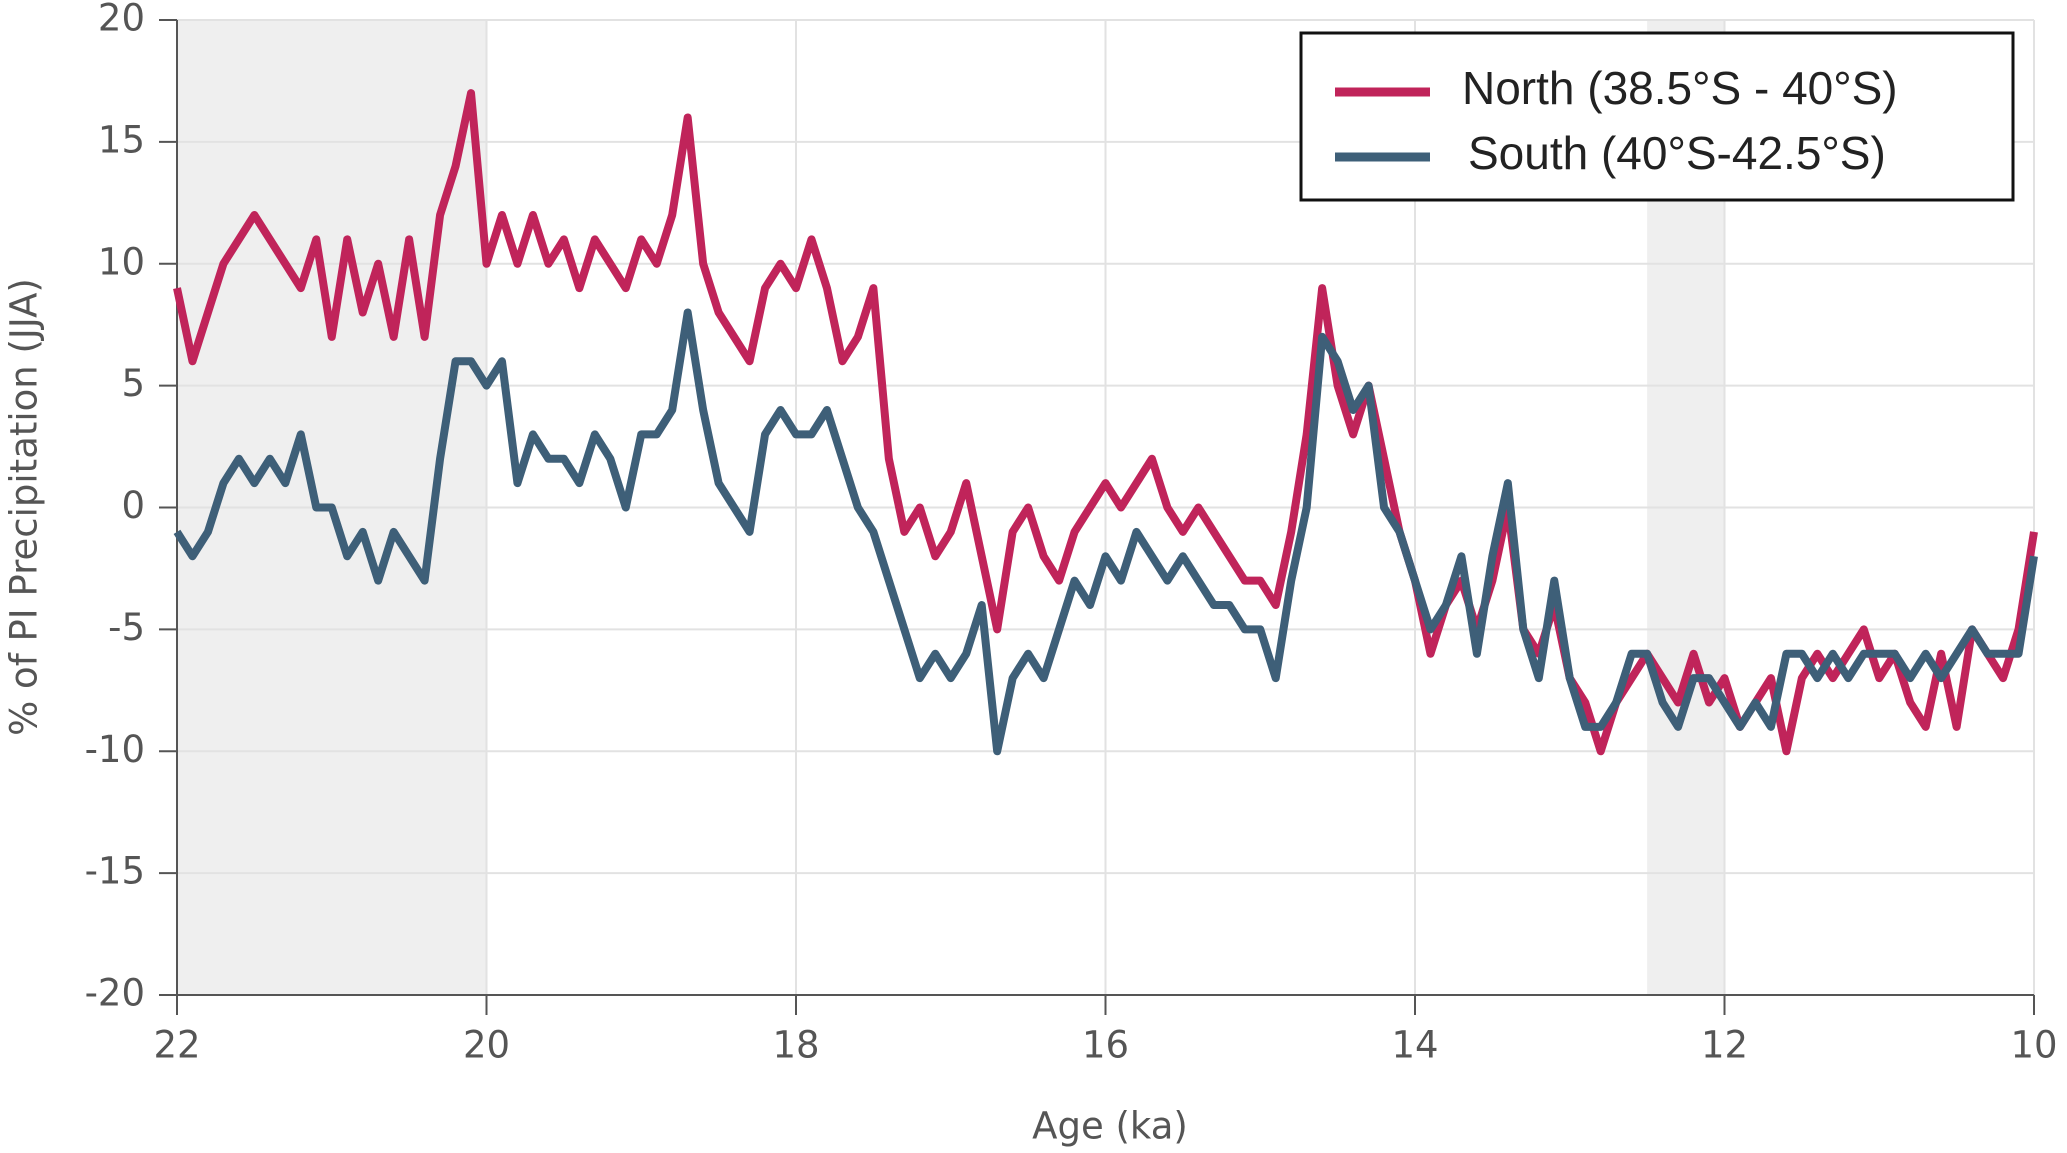  Describe the element at coordinates (2033, 1045) in the screenshot. I see `x-tick-label: 10` at that location.